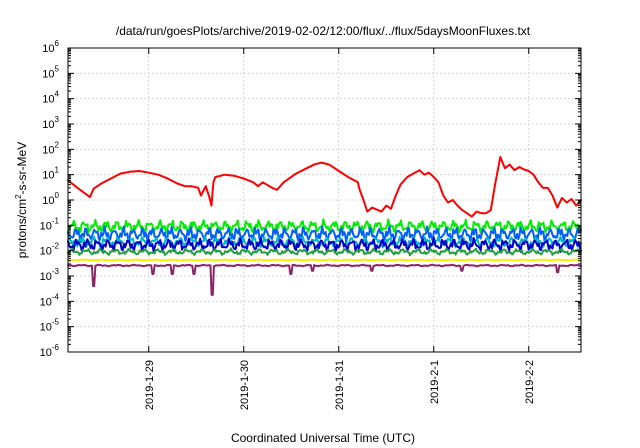  What do you see at coordinates (530, 382) in the screenshot?
I see `x-tick-label: 2019-2-2` at bounding box center [530, 382].